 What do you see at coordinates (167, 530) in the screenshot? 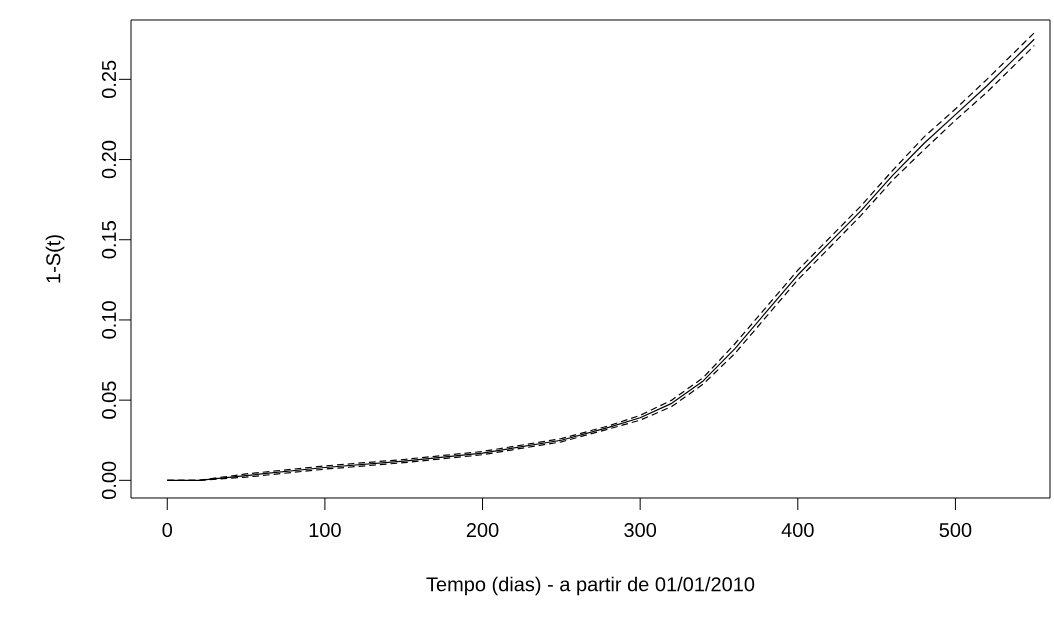
I see `x-tick-label: 0` at bounding box center [167, 530].